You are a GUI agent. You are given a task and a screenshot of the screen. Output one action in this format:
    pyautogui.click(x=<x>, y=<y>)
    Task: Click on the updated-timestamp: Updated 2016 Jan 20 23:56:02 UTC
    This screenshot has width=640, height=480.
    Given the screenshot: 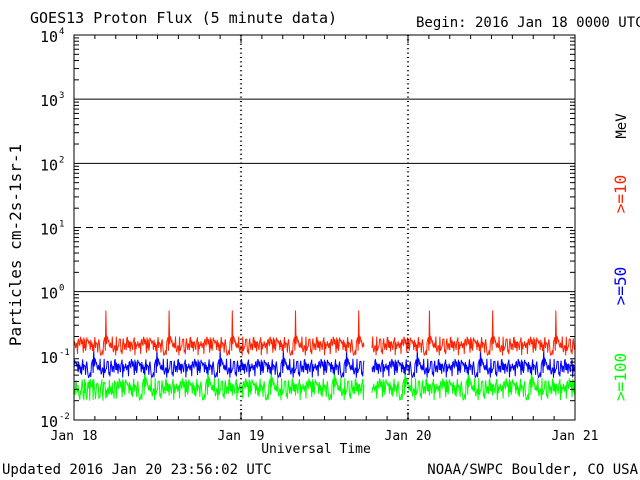 What is the action you would take?
    pyautogui.click(x=137, y=470)
    